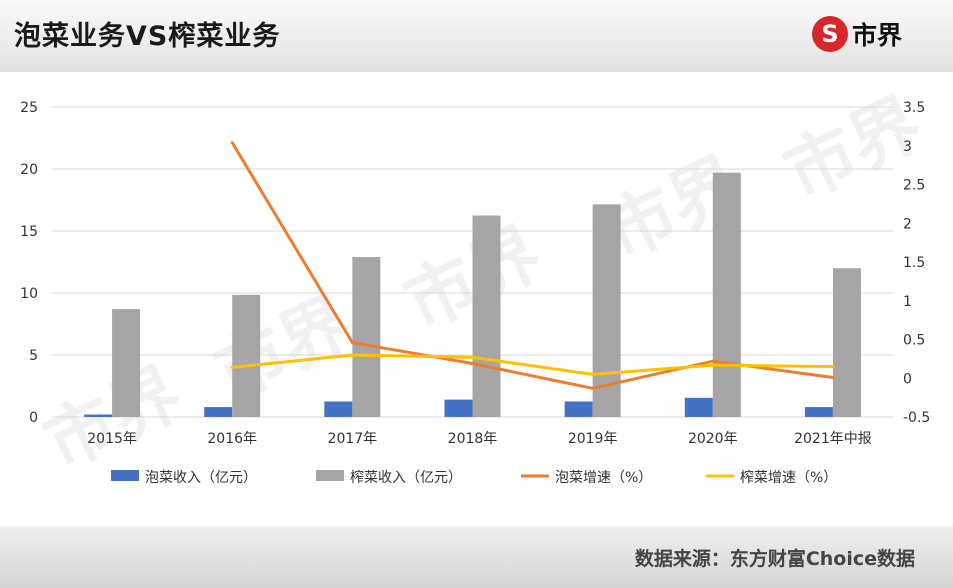 The width and height of the screenshot is (953, 588). I want to click on x-axis-tick: 2015年, so click(112, 439).